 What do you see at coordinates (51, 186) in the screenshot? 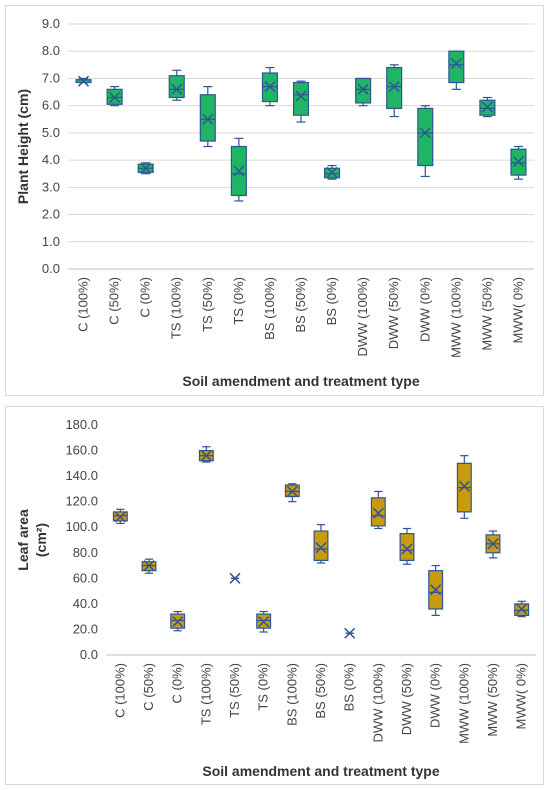
I see `y-tick-label: 3.0` at bounding box center [51, 186].